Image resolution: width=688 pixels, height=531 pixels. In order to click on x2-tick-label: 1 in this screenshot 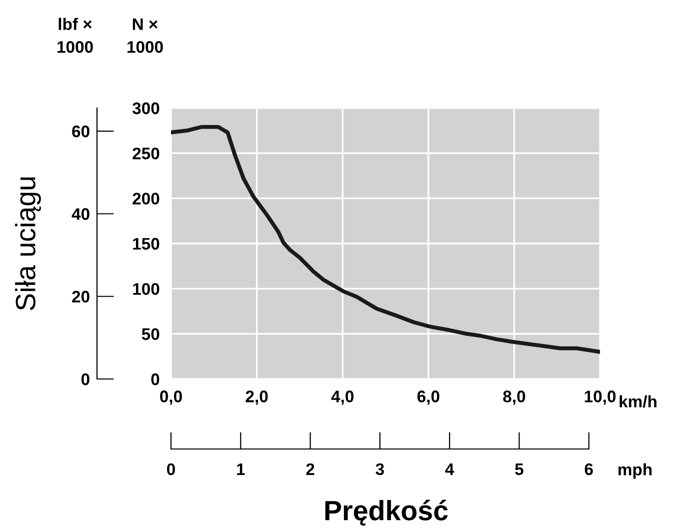, I will do `click(241, 469)`.